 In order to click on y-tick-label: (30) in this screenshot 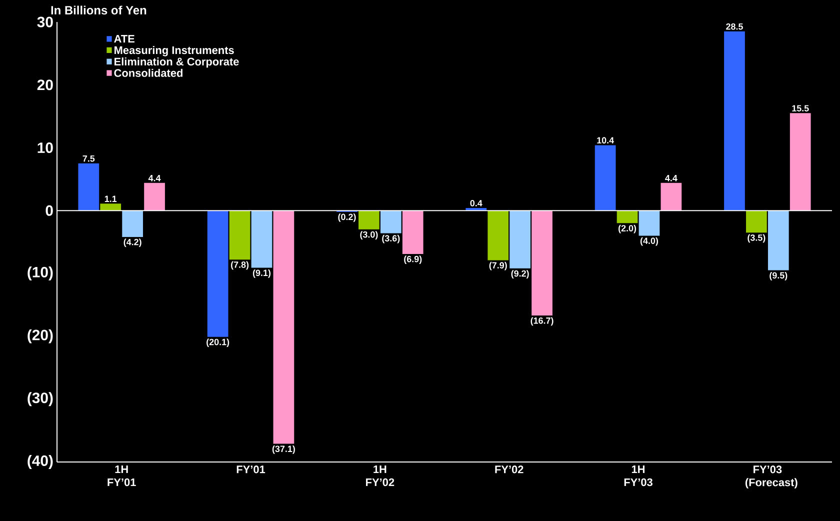, I will do `click(40, 399)`.